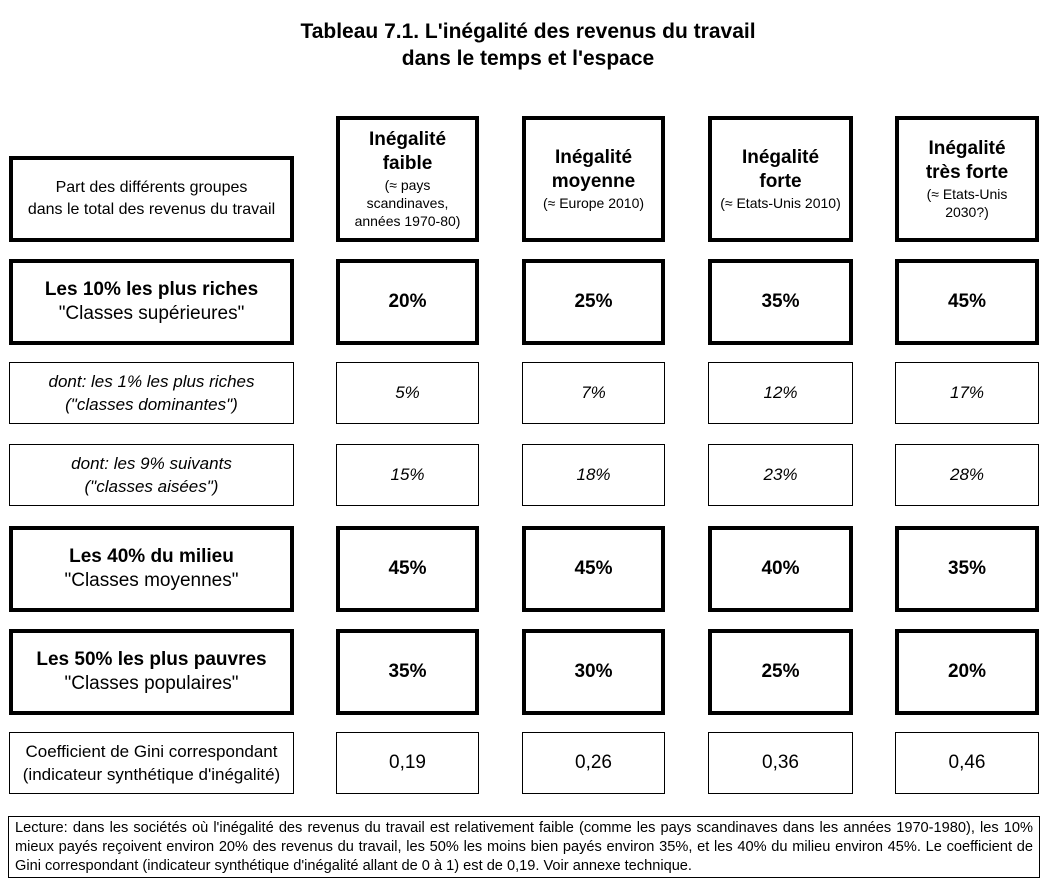  Describe the element at coordinates (407, 163) in the screenshot. I see `column-header-title: faible` at that location.